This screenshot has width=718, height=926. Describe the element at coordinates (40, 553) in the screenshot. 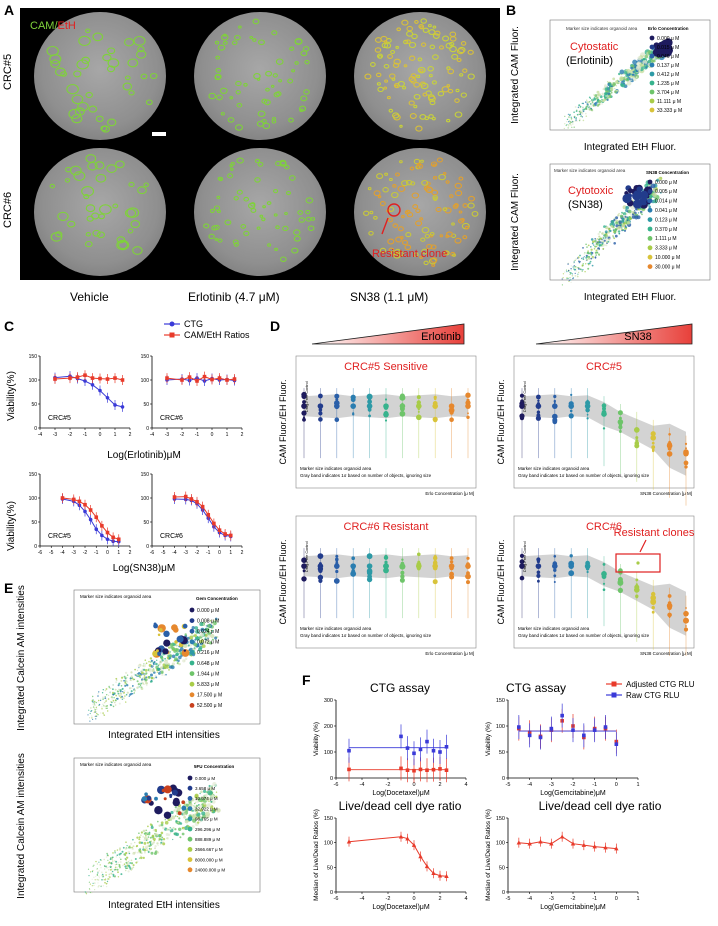

I see `x-tick-label: -6` at that location.